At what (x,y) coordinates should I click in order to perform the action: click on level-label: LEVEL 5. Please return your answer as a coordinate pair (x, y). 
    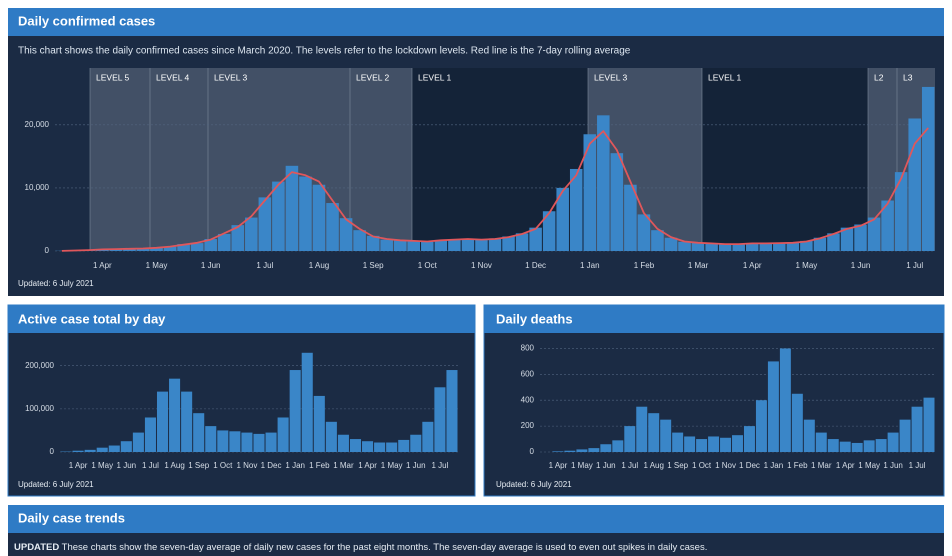
    Looking at the image, I should click on (113, 77).